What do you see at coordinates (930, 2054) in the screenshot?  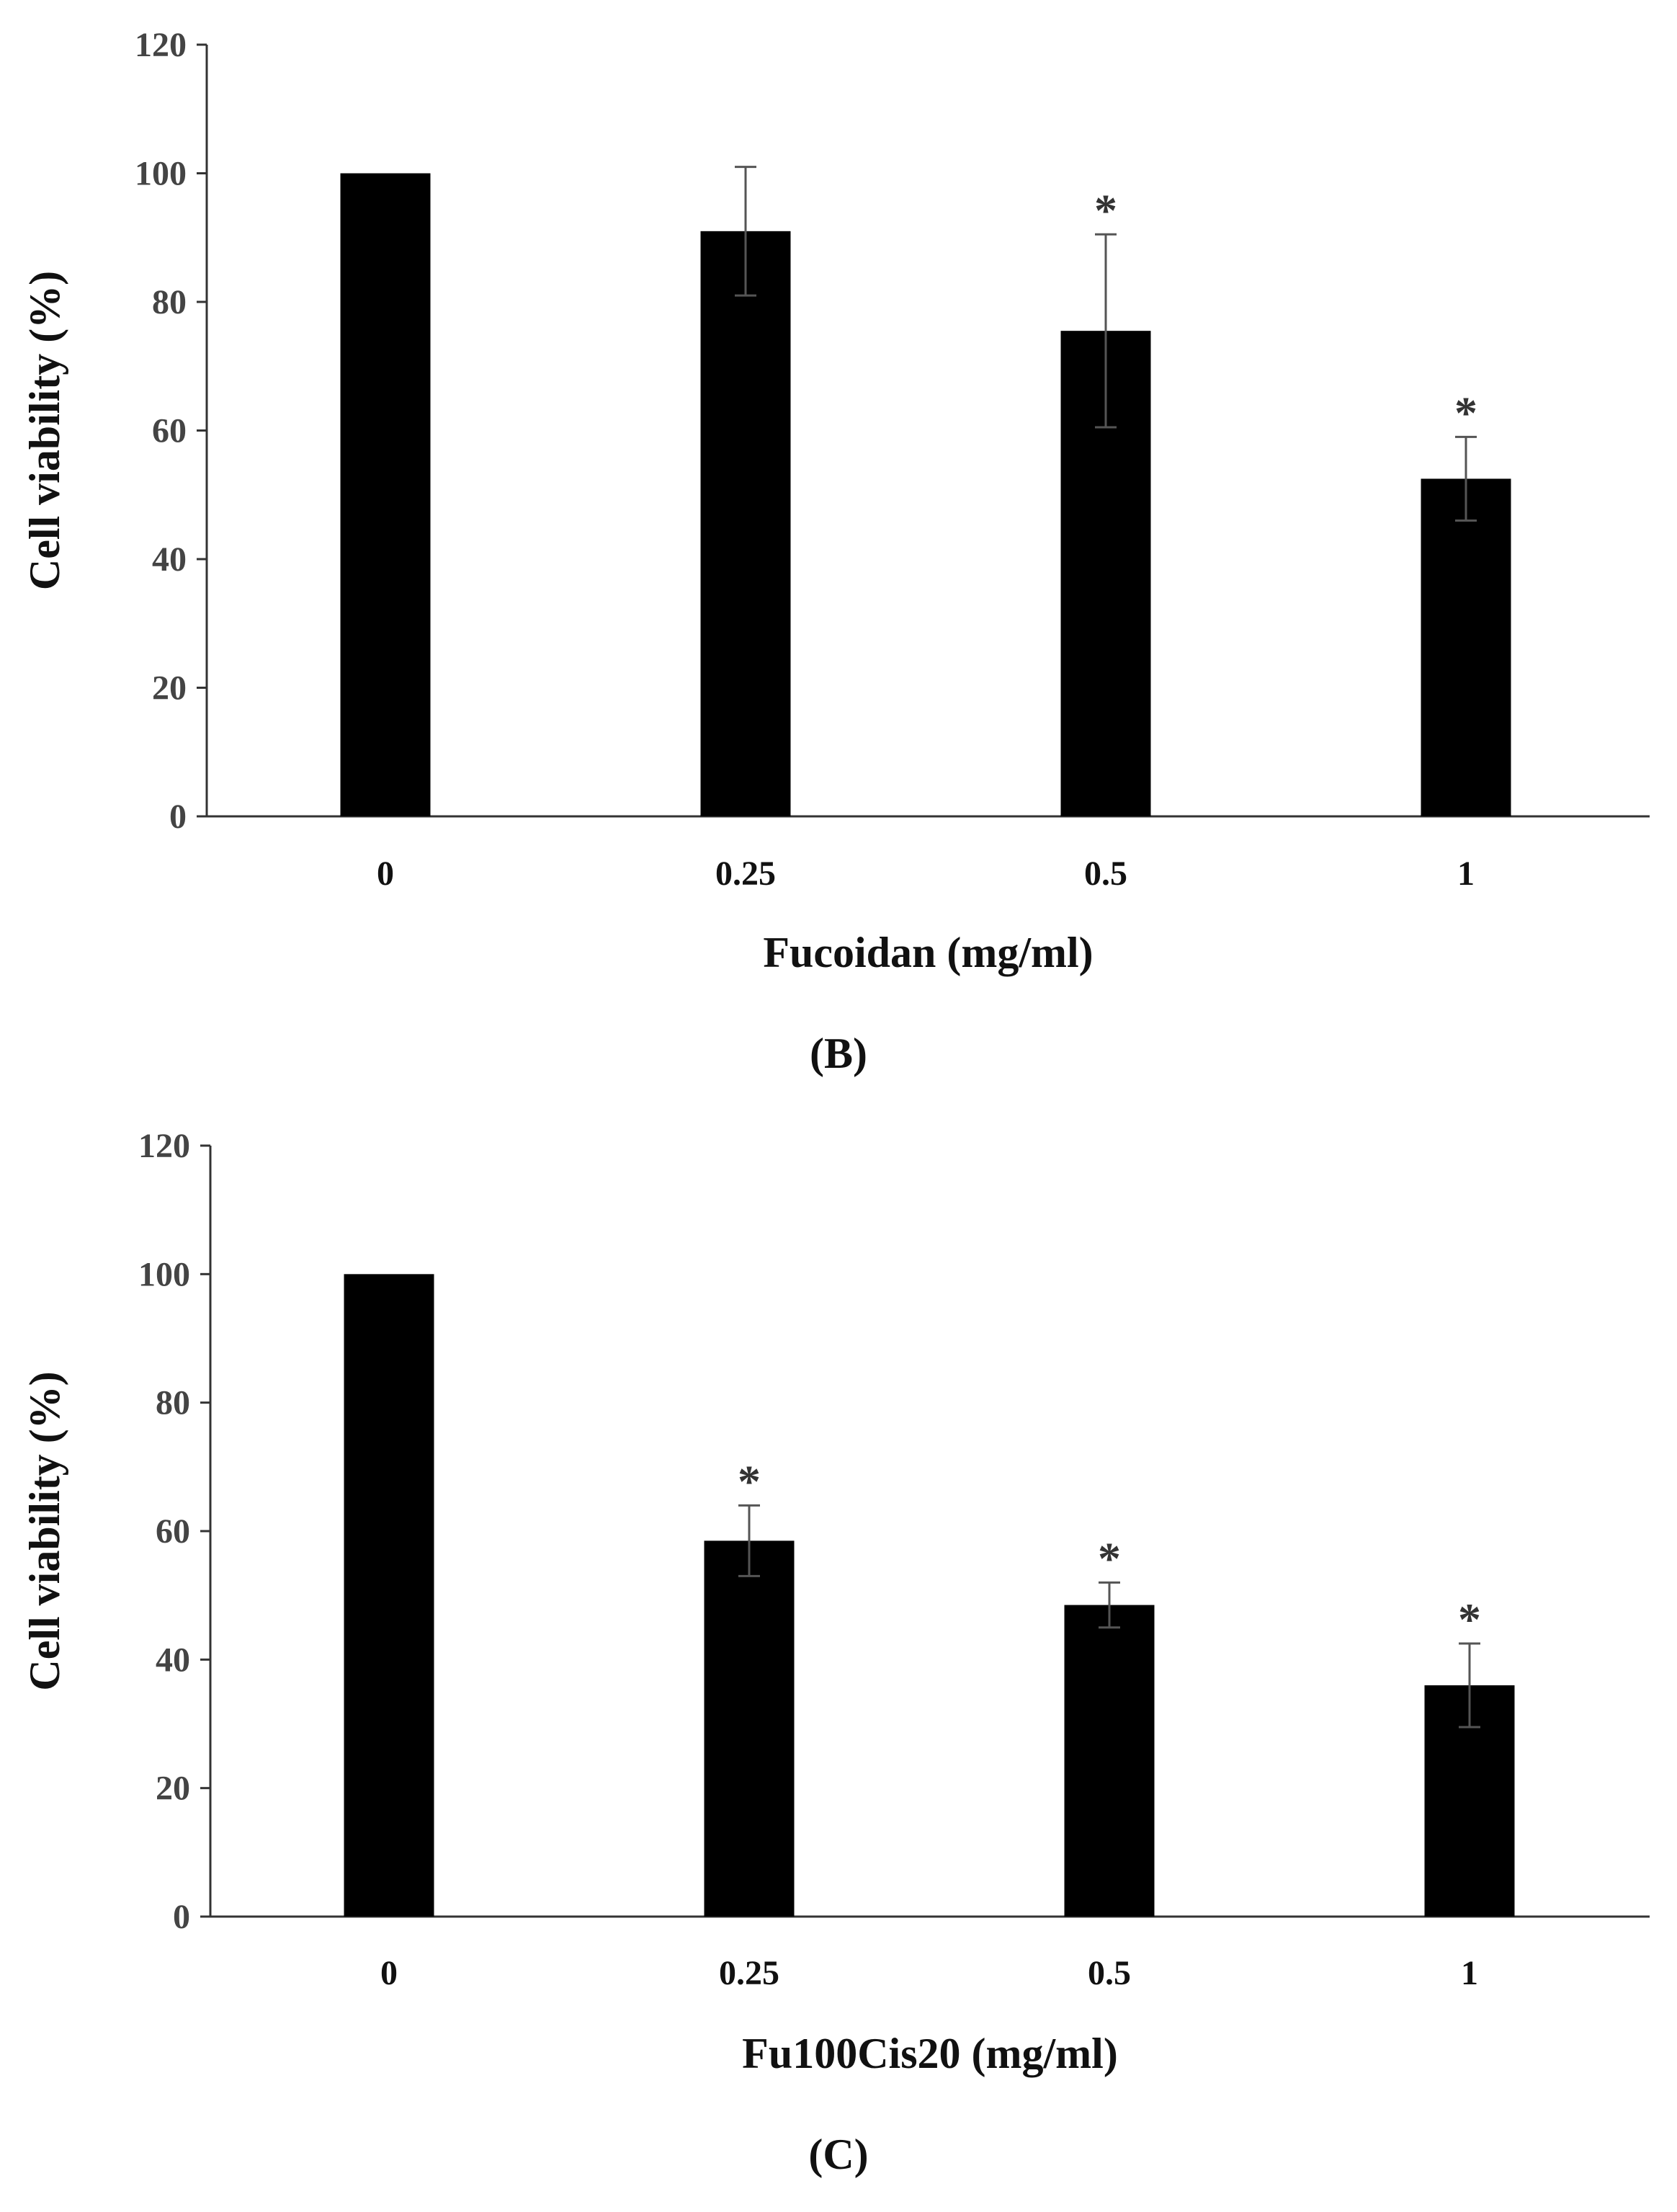 I see `x-axis-title: Fu100Cis20 (mg/ml)` at bounding box center [930, 2054].